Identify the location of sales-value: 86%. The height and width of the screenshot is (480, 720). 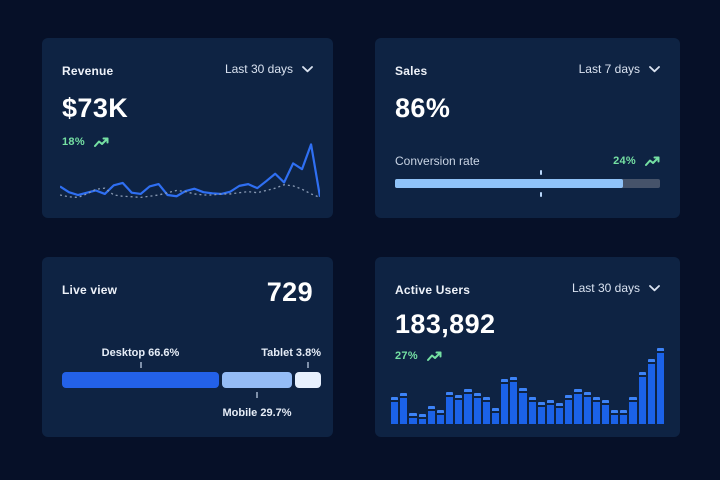
(423, 108).